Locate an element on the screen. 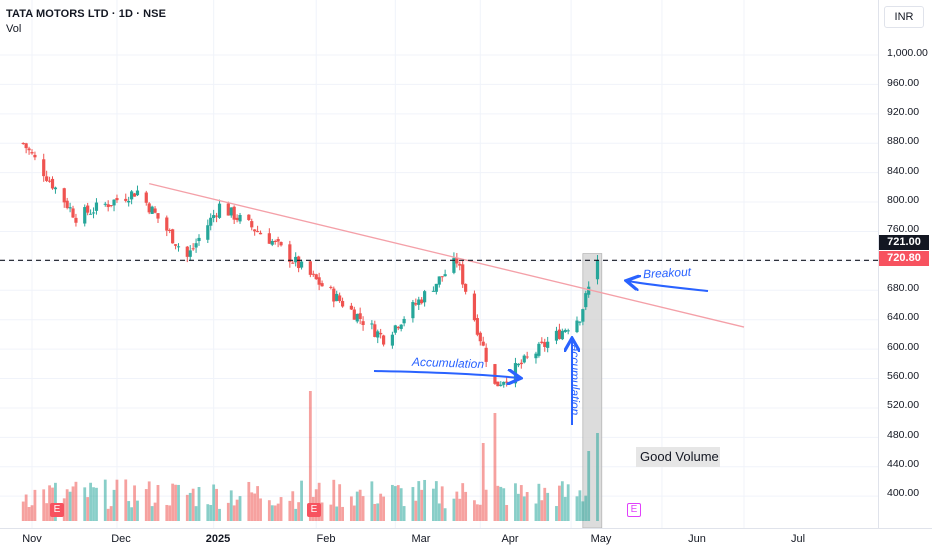 The height and width of the screenshot is (551, 932). time-label: Jul is located at coordinates (798, 539).